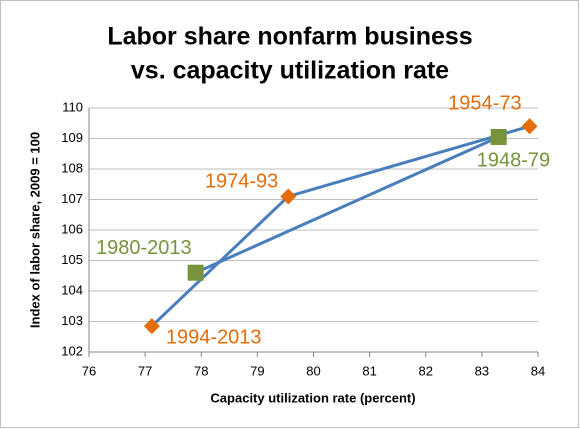 Image resolution: width=580 pixels, height=429 pixels. I want to click on point-label: 1948-79, so click(513, 160).